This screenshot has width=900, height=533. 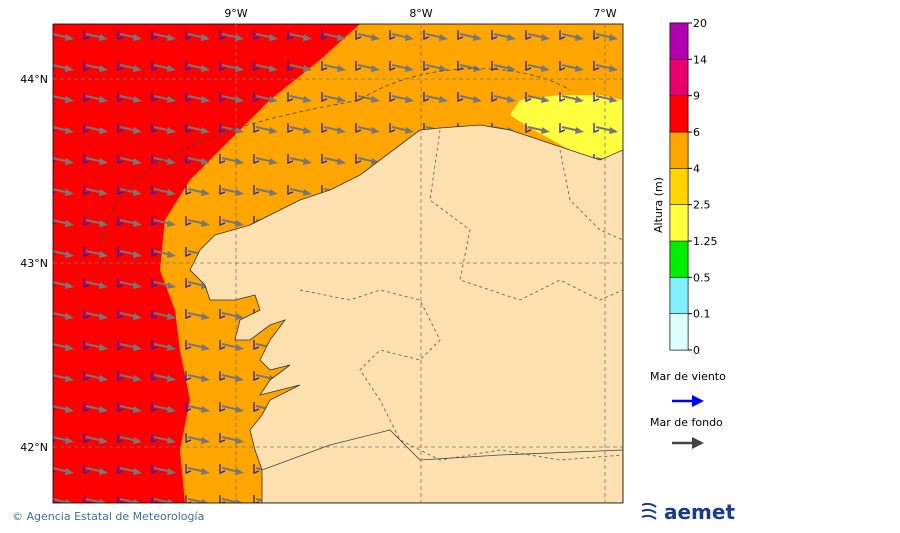 What do you see at coordinates (688, 376) in the screenshot?
I see `legend-label: Mar de viento` at bounding box center [688, 376].